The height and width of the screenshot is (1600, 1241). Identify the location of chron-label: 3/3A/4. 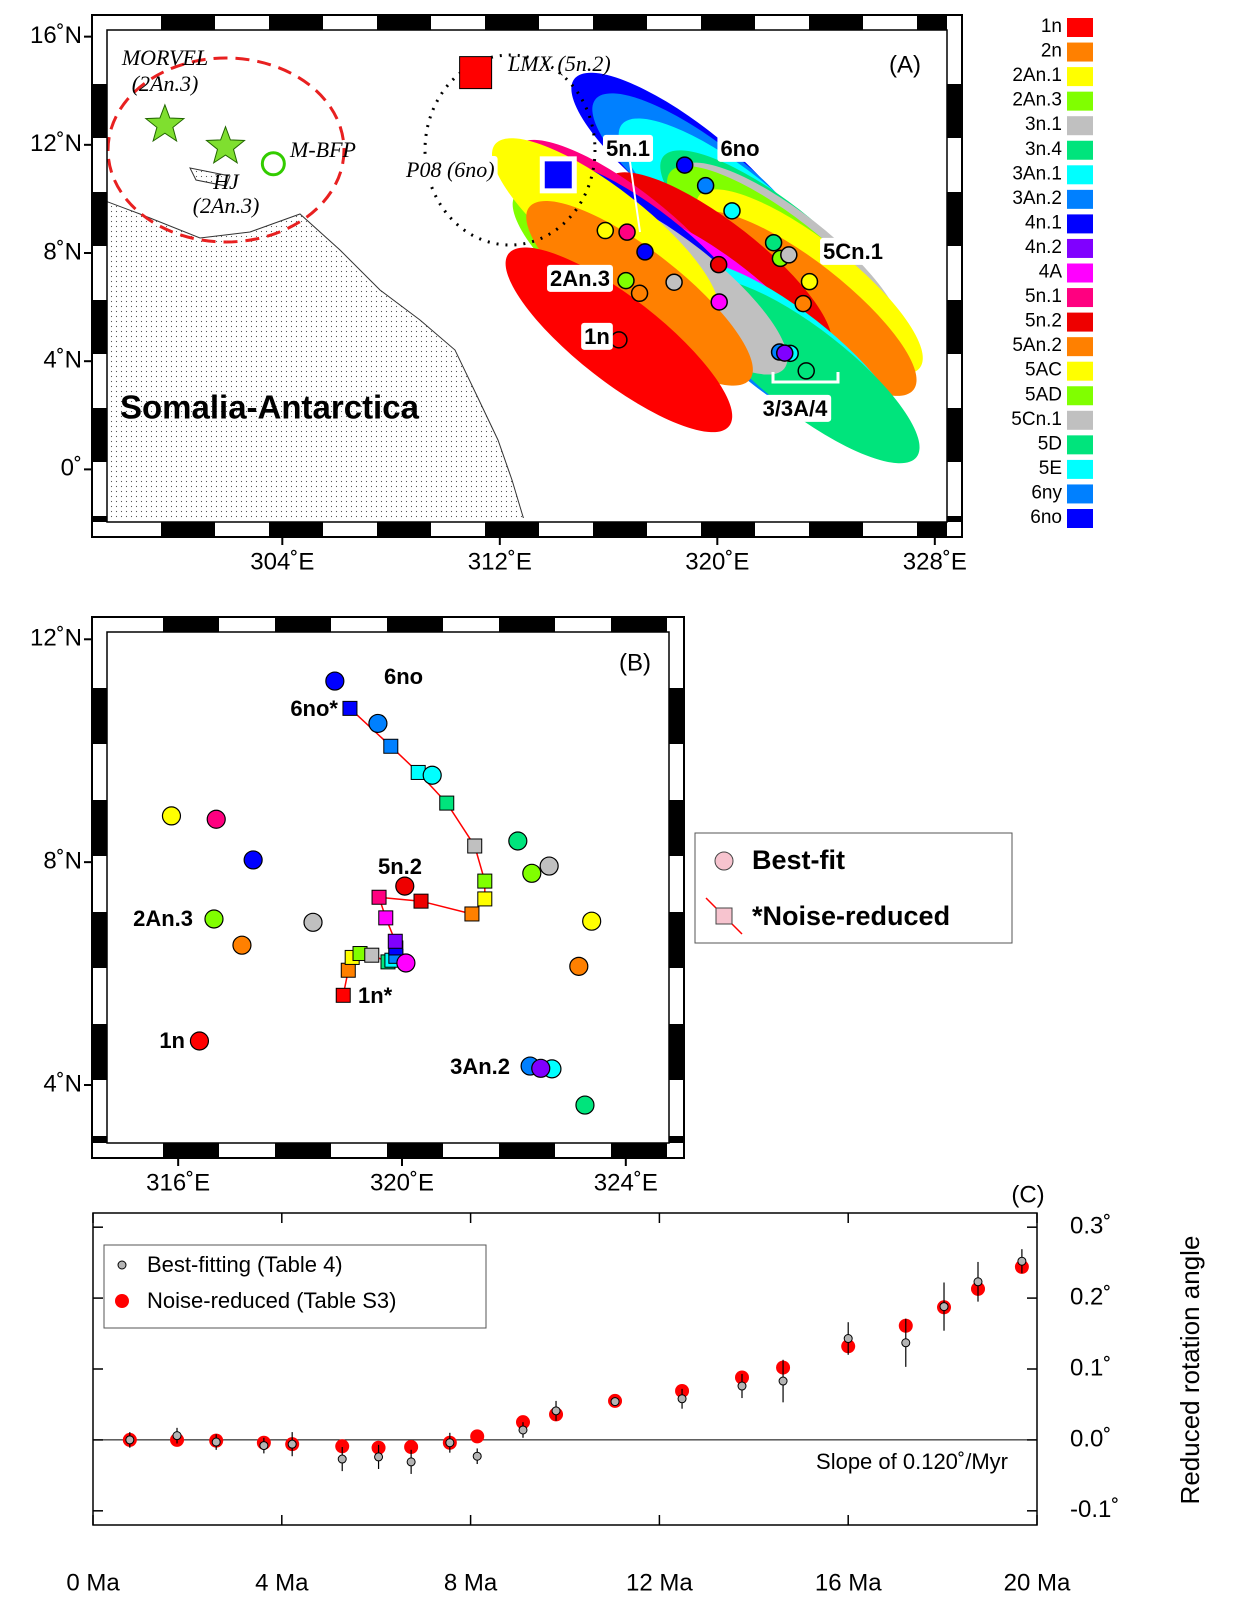
(796, 408).